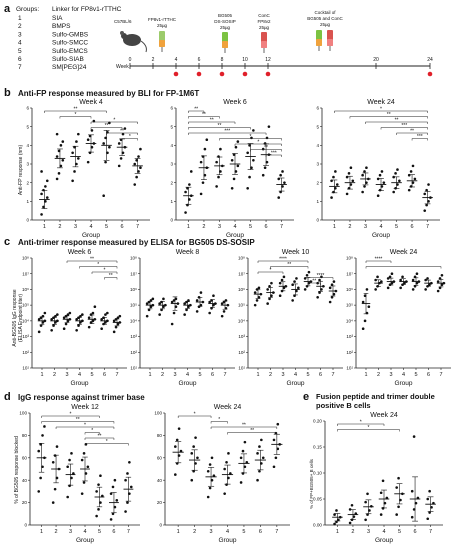 The image size is (456, 550). I want to click on immunization-2-line1: BG505, so click(225, 15).